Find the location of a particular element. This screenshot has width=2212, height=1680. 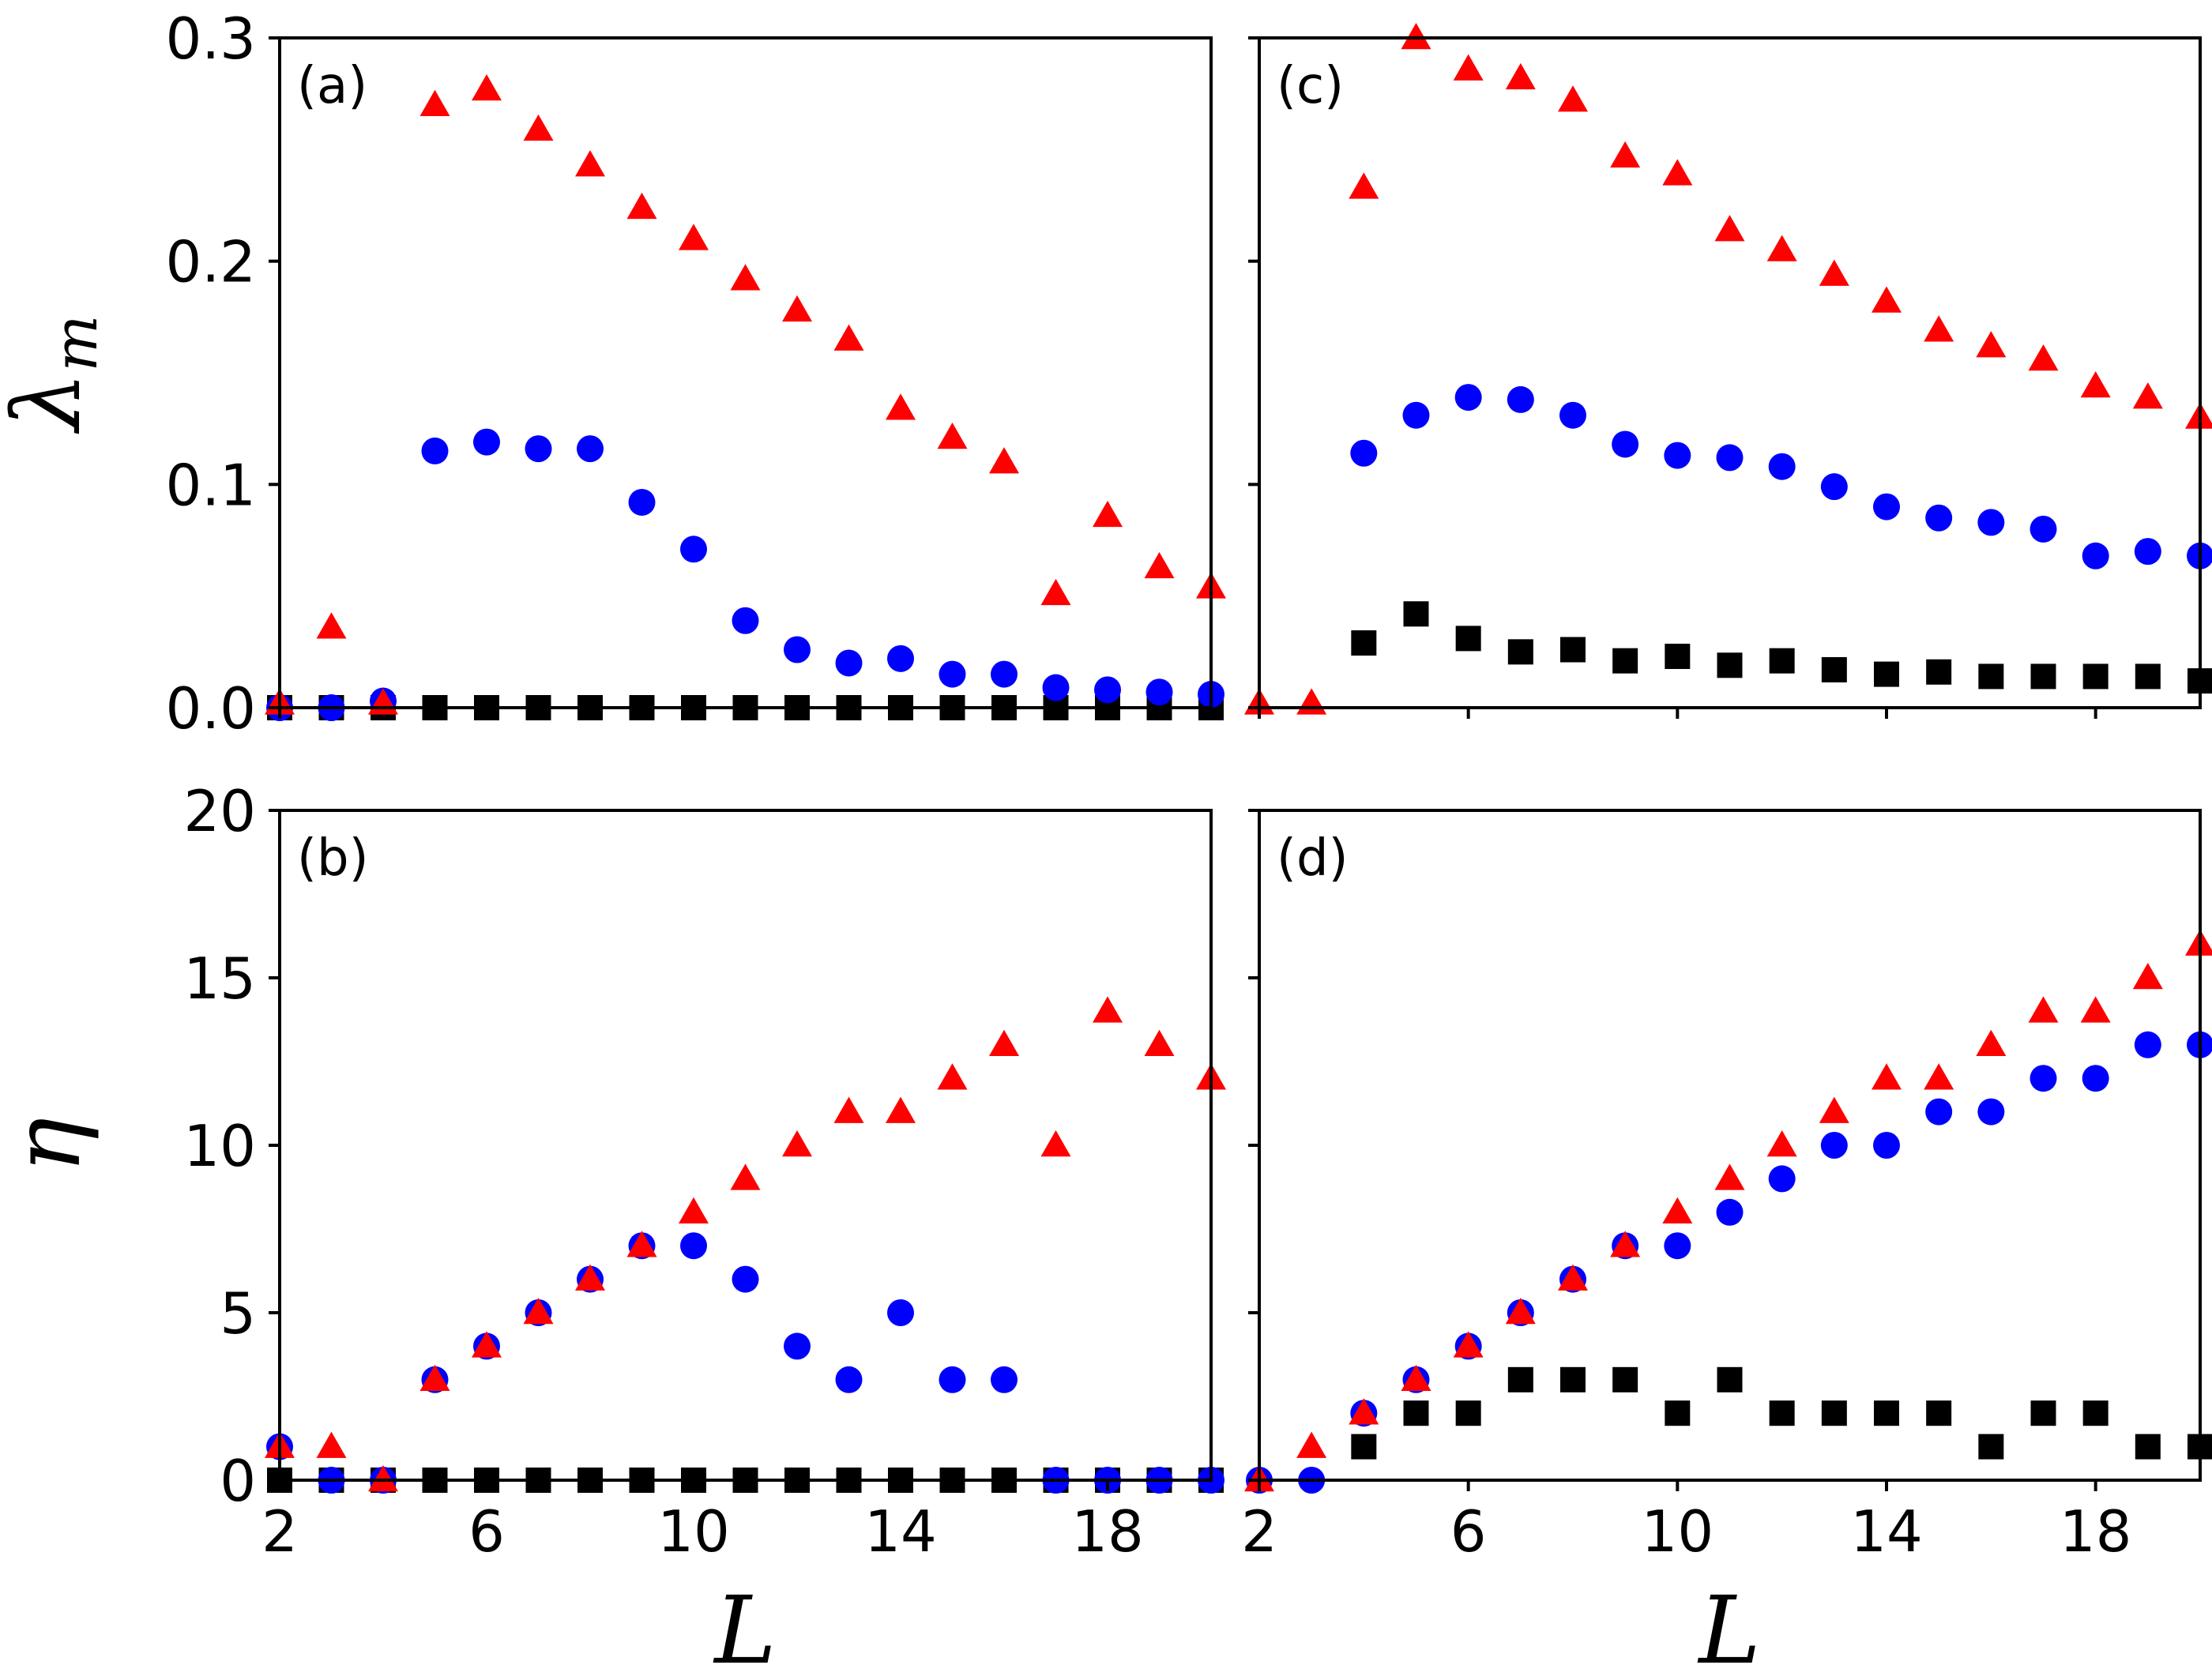

point-a-circle-L11 is located at coordinates (746, 620).